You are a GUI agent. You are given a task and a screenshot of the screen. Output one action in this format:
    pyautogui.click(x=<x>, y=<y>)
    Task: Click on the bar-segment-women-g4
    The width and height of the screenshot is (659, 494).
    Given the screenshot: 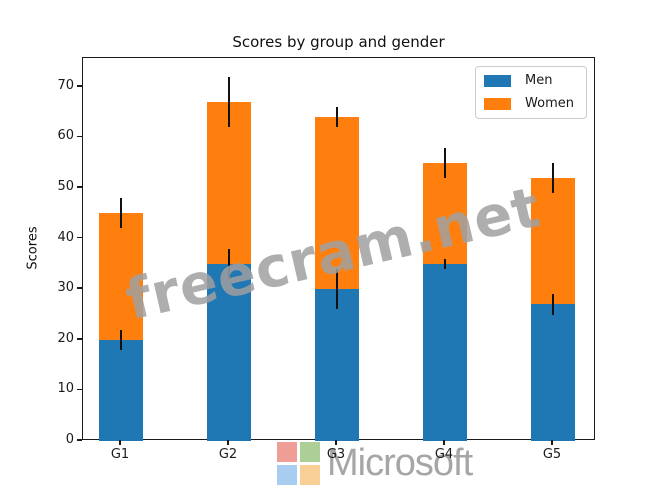 What is the action you would take?
    pyautogui.click(x=445, y=213)
    